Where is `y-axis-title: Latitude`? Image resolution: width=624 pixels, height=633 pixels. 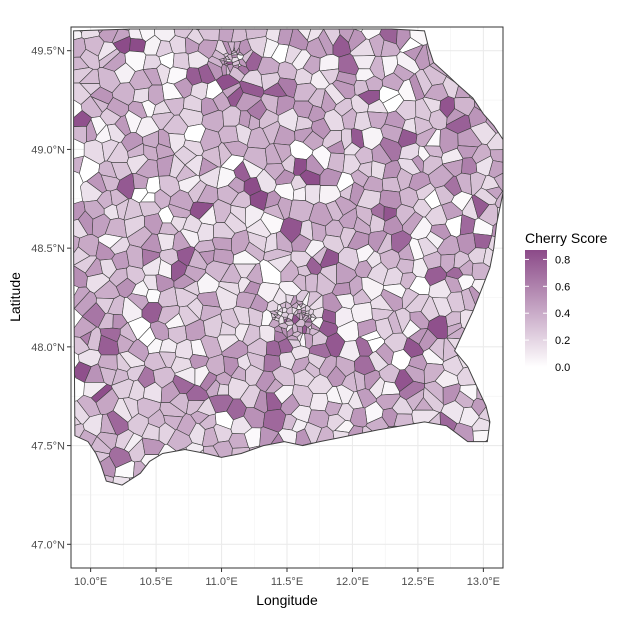
y-axis-title: Latitude is located at coordinates (15, 297).